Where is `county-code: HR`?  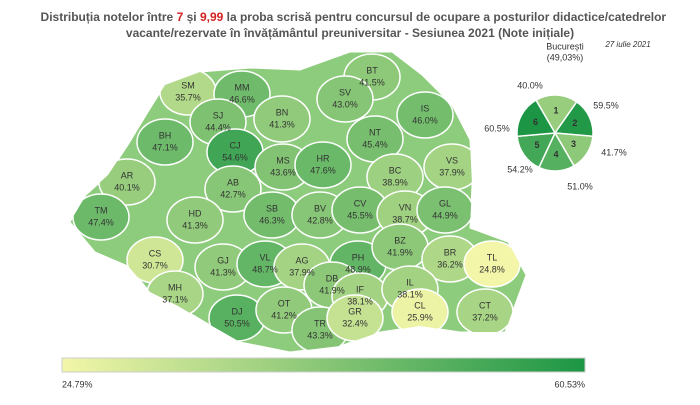 county-code: HR is located at coordinates (323, 158).